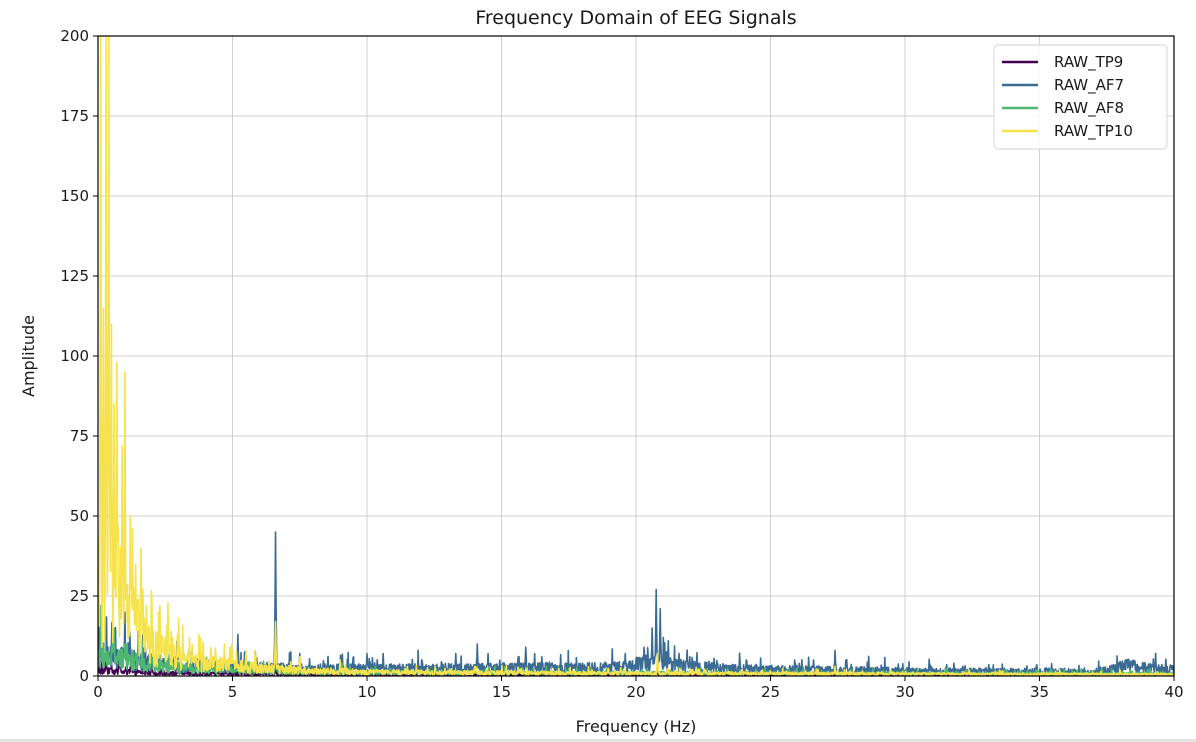  Describe the element at coordinates (635, 18) in the screenshot. I see `chart-title: Frequency Domain of EEG Signals` at that location.